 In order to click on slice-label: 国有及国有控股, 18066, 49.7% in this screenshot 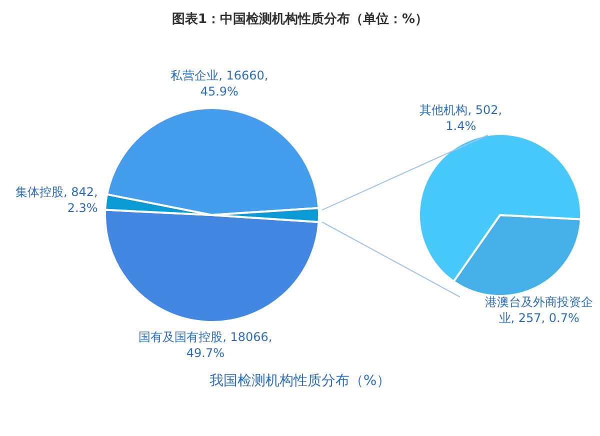, I will do `click(205, 345)`.